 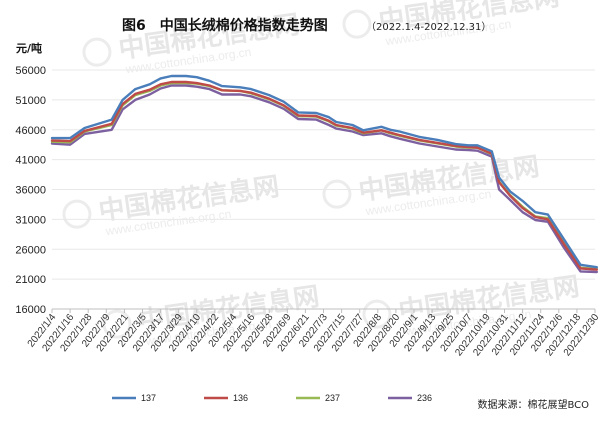 I want to click on y-tick-label: 56000, so click(x=30, y=71).